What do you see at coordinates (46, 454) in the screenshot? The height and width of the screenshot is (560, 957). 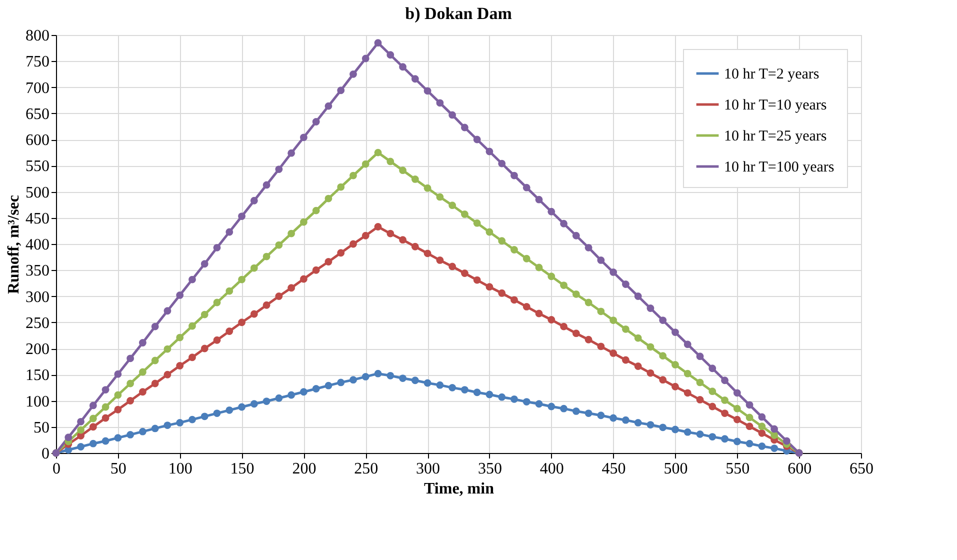 I see `y-tick-label: 0` at bounding box center [46, 454].